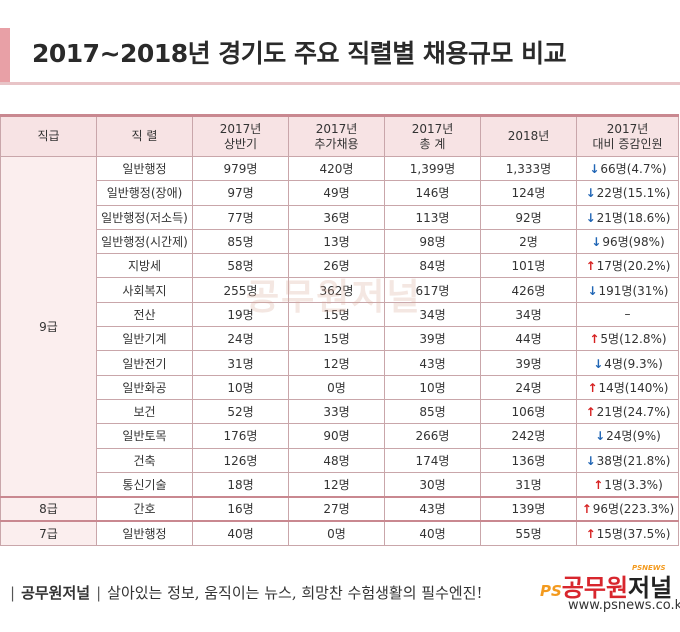  I want to click on cell-change: ↓191명(31%), so click(627, 290).